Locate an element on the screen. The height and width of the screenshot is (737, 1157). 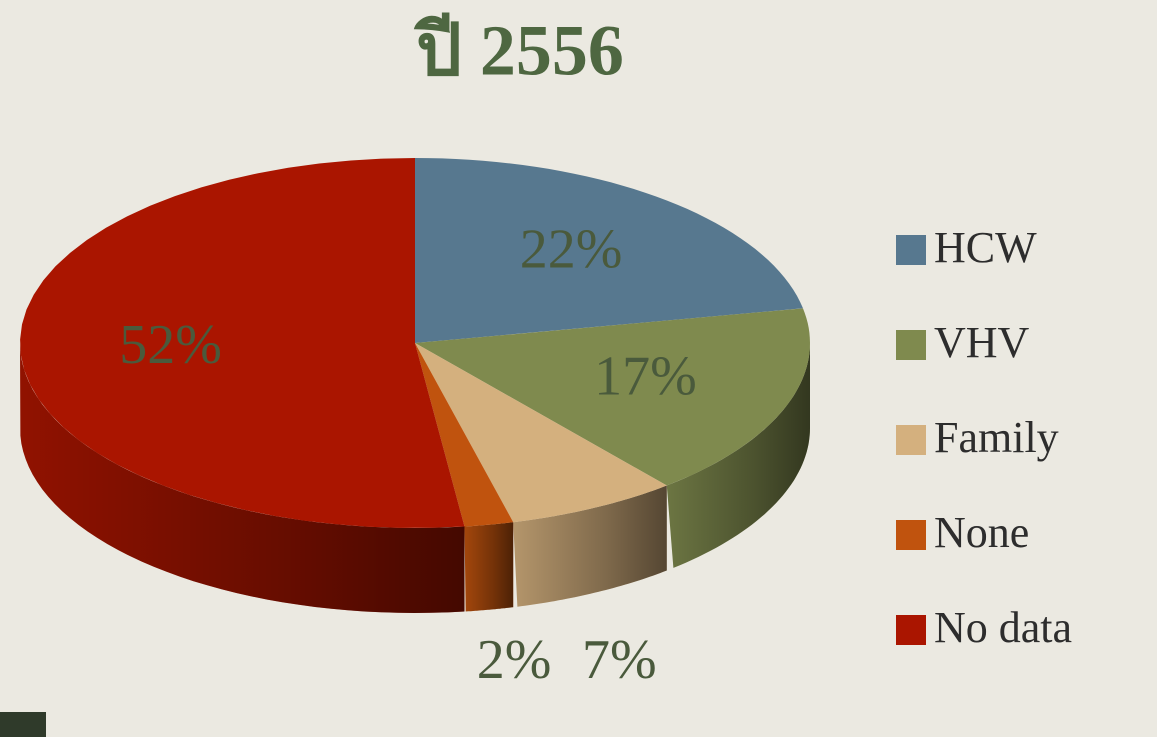
data-label: 2% is located at coordinates (514, 660).